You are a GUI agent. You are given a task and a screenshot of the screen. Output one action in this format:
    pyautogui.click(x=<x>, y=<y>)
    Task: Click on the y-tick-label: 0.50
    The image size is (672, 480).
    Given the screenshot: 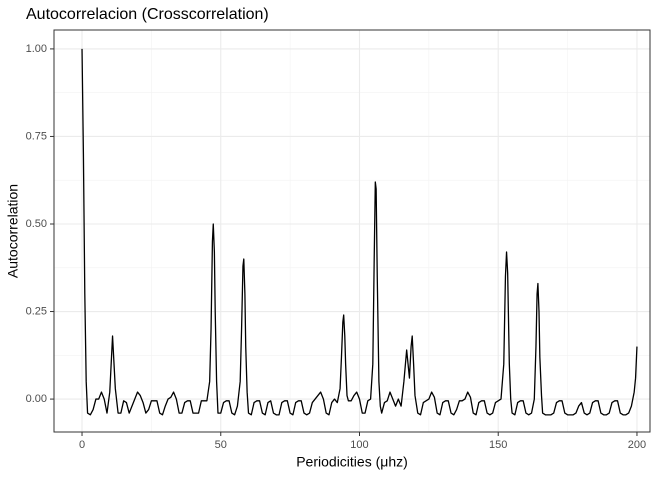 What is the action you would take?
    pyautogui.click(x=36, y=224)
    